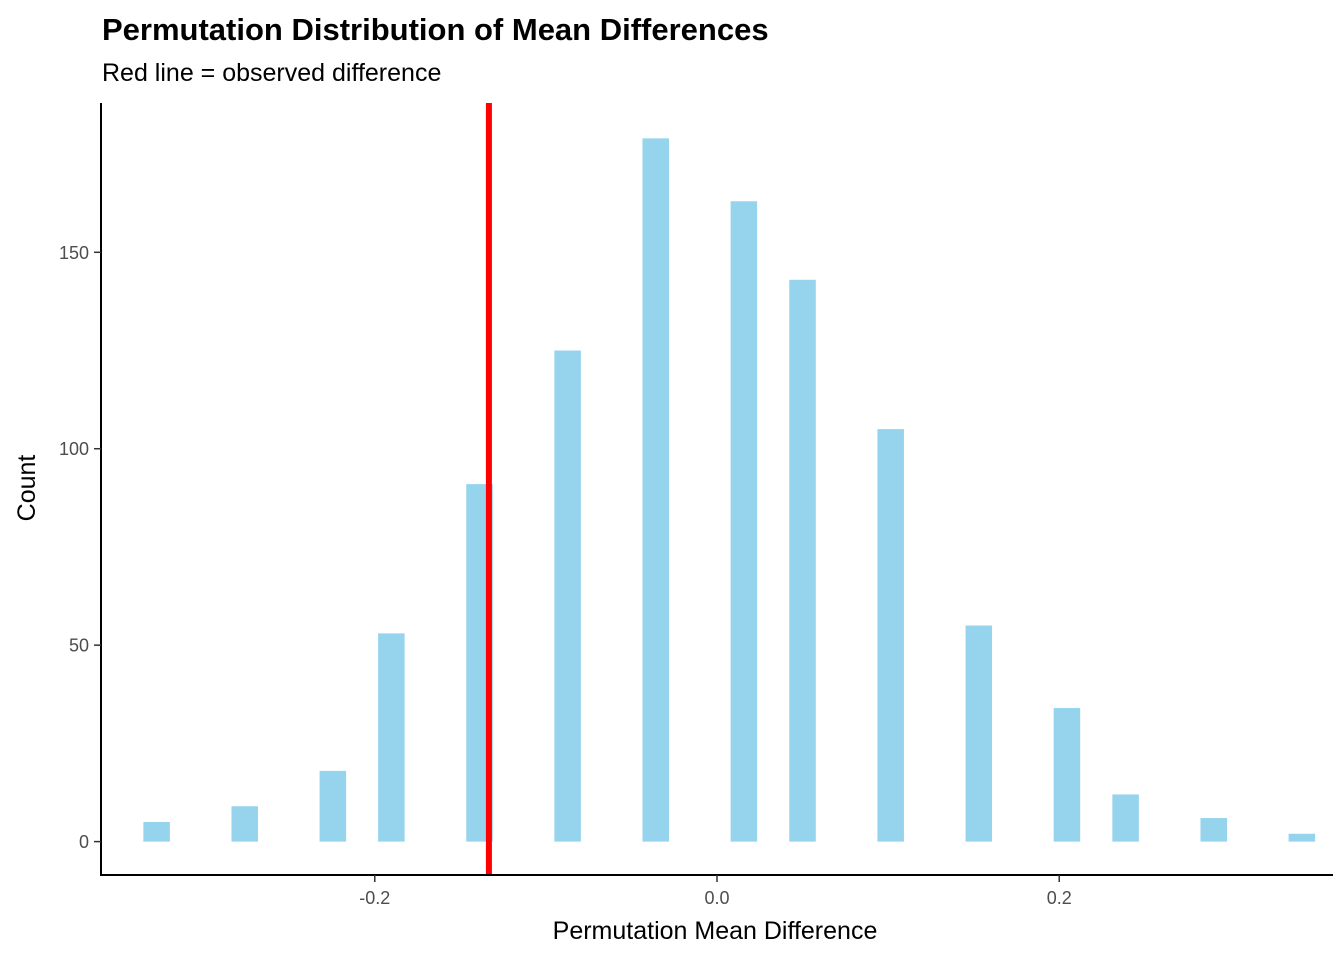 Image resolution: width=1344 pixels, height=960 pixels. Describe the element at coordinates (374, 898) in the screenshot. I see `x-tick-label: -0.2` at that location.